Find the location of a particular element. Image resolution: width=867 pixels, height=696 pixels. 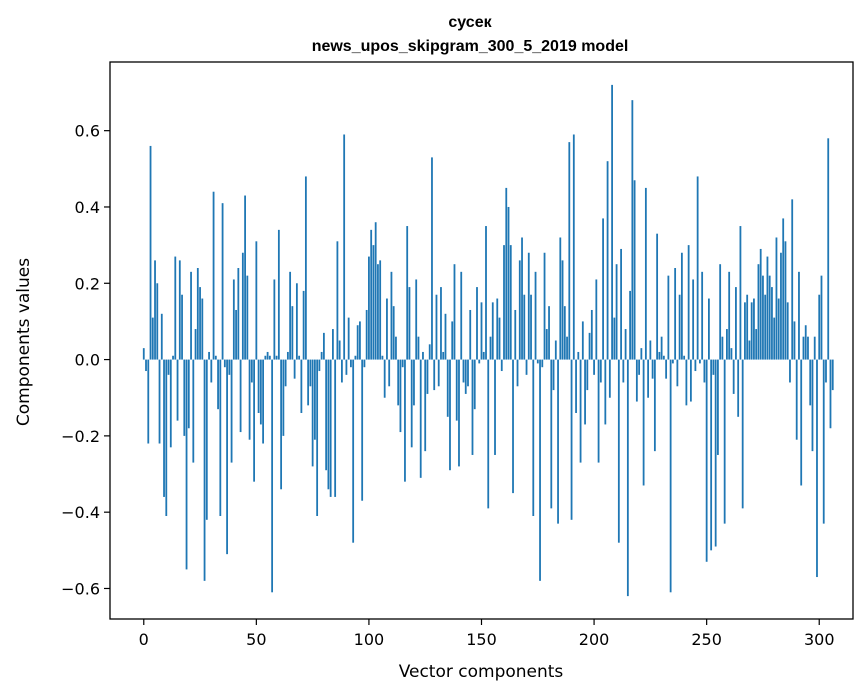

y-tick-label: −0.2 is located at coordinates (80, 436).